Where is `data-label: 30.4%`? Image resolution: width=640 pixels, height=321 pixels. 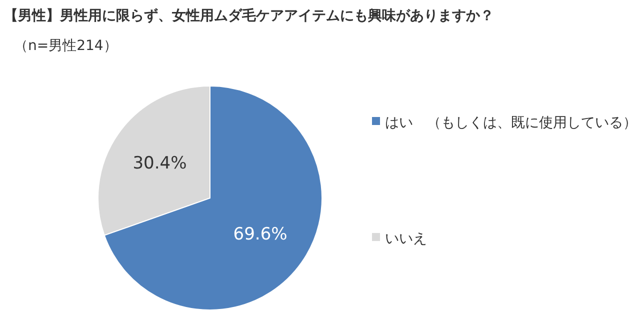
data-label: 30.4% is located at coordinates (159, 163).